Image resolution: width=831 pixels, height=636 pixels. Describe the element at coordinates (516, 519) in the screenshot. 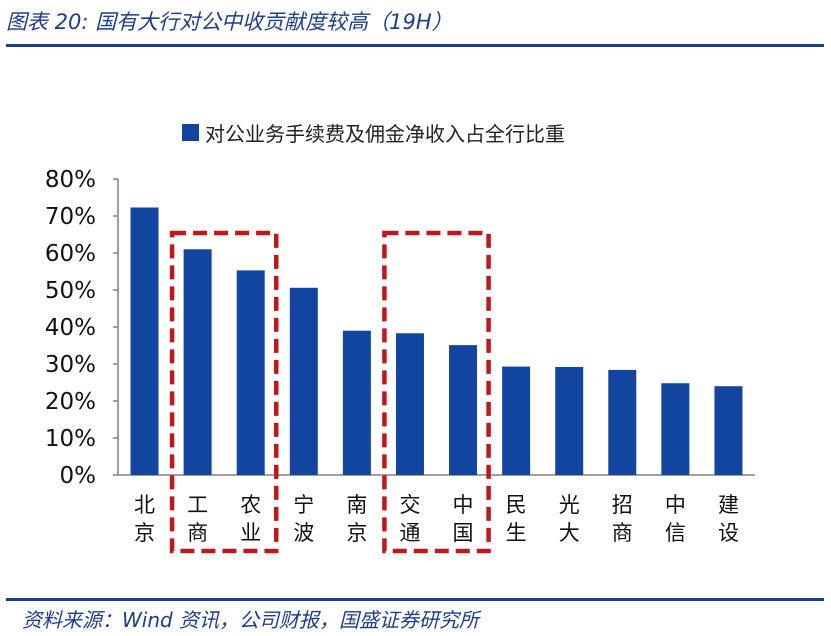

I see `x-tick-label: 民生` at that location.